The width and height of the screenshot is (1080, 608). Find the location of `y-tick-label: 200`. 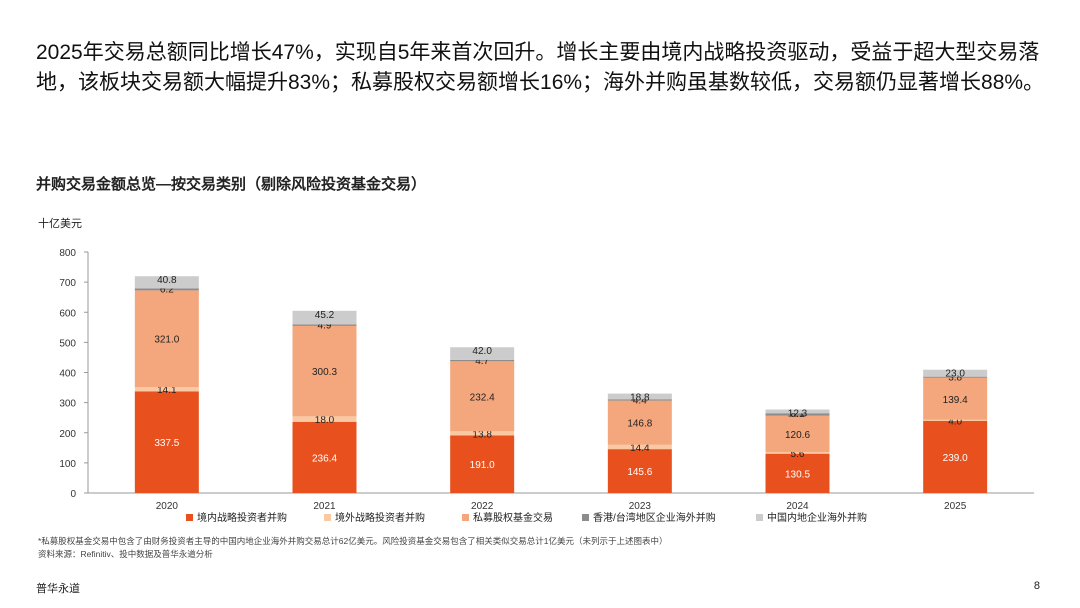

y-tick-label: 200 is located at coordinates (67, 434).